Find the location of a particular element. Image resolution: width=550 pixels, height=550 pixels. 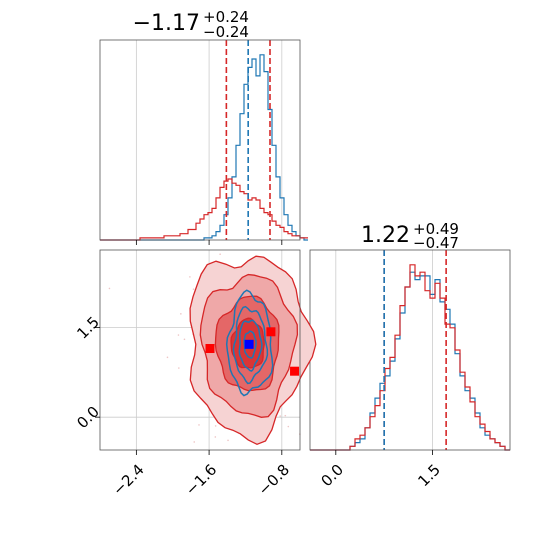

x2-tick-label-1: 1.5 is located at coordinates (429, 476).